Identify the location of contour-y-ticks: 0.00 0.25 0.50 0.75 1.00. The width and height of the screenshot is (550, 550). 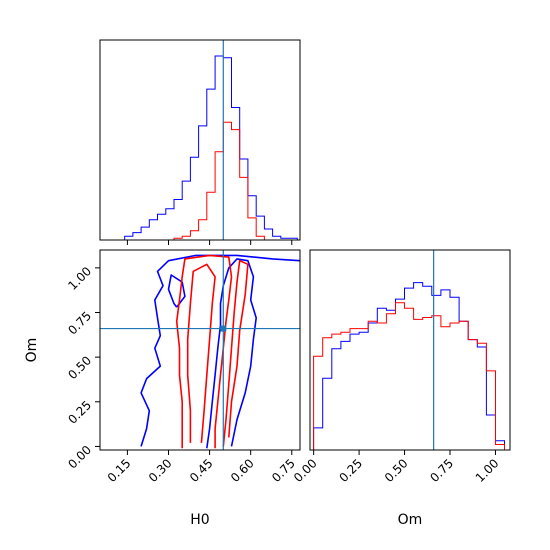
(82, 367).